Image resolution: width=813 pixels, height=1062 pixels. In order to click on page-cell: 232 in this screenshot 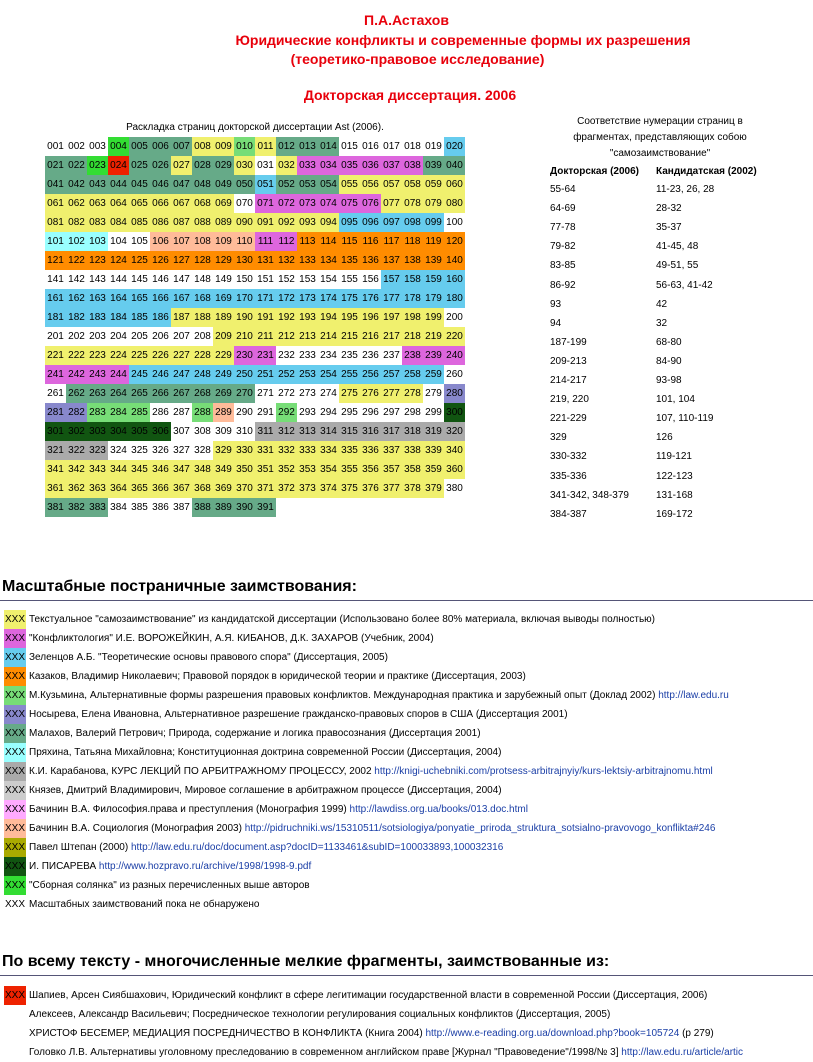, I will do `click(286, 355)`.